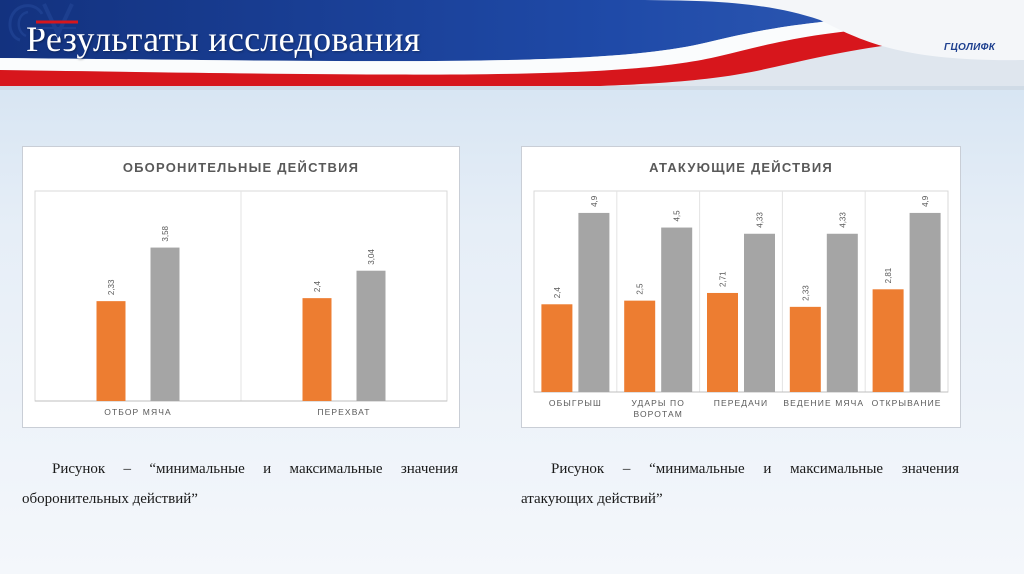 This screenshot has width=1024, height=574. Describe the element at coordinates (575, 403) in the screenshot. I see `category-tick-label: ОБЫГРЫШ` at that location.